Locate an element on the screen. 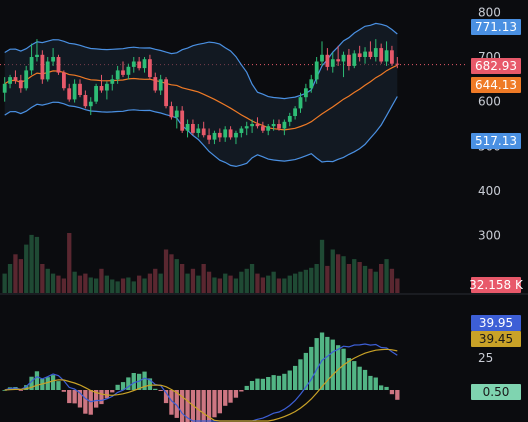 This screenshot has width=528, height=422. moving-average-line is located at coordinates (201, 97).